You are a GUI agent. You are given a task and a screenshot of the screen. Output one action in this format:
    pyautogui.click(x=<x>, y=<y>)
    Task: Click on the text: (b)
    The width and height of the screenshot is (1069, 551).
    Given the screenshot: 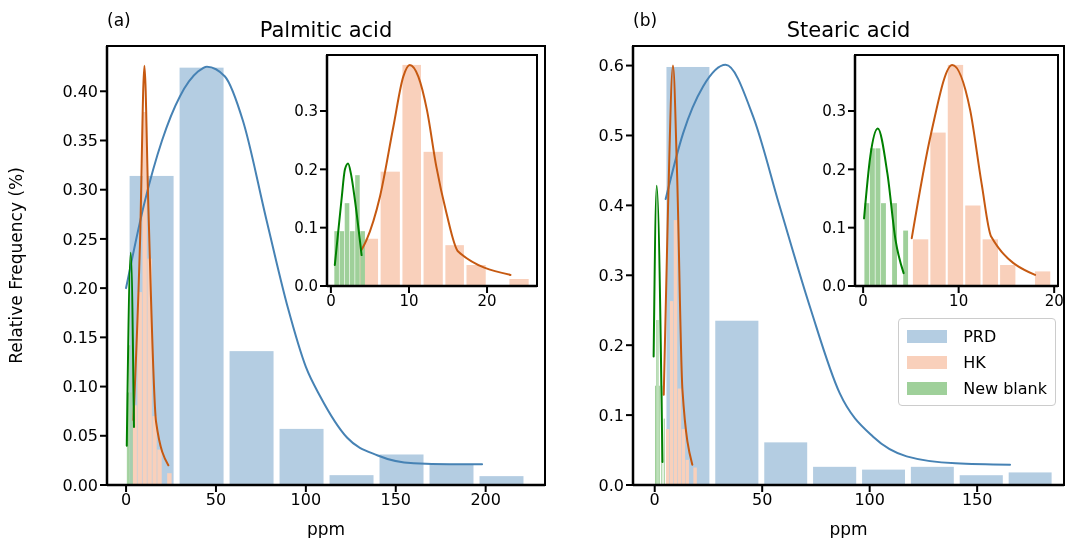 What is the action you would take?
    pyautogui.click(x=645, y=20)
    